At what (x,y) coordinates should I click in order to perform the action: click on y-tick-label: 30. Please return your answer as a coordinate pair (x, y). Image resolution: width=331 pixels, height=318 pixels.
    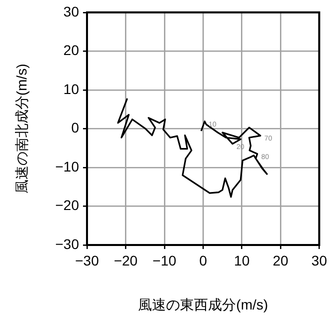
    Looking at the image, I should click on (71, 11).